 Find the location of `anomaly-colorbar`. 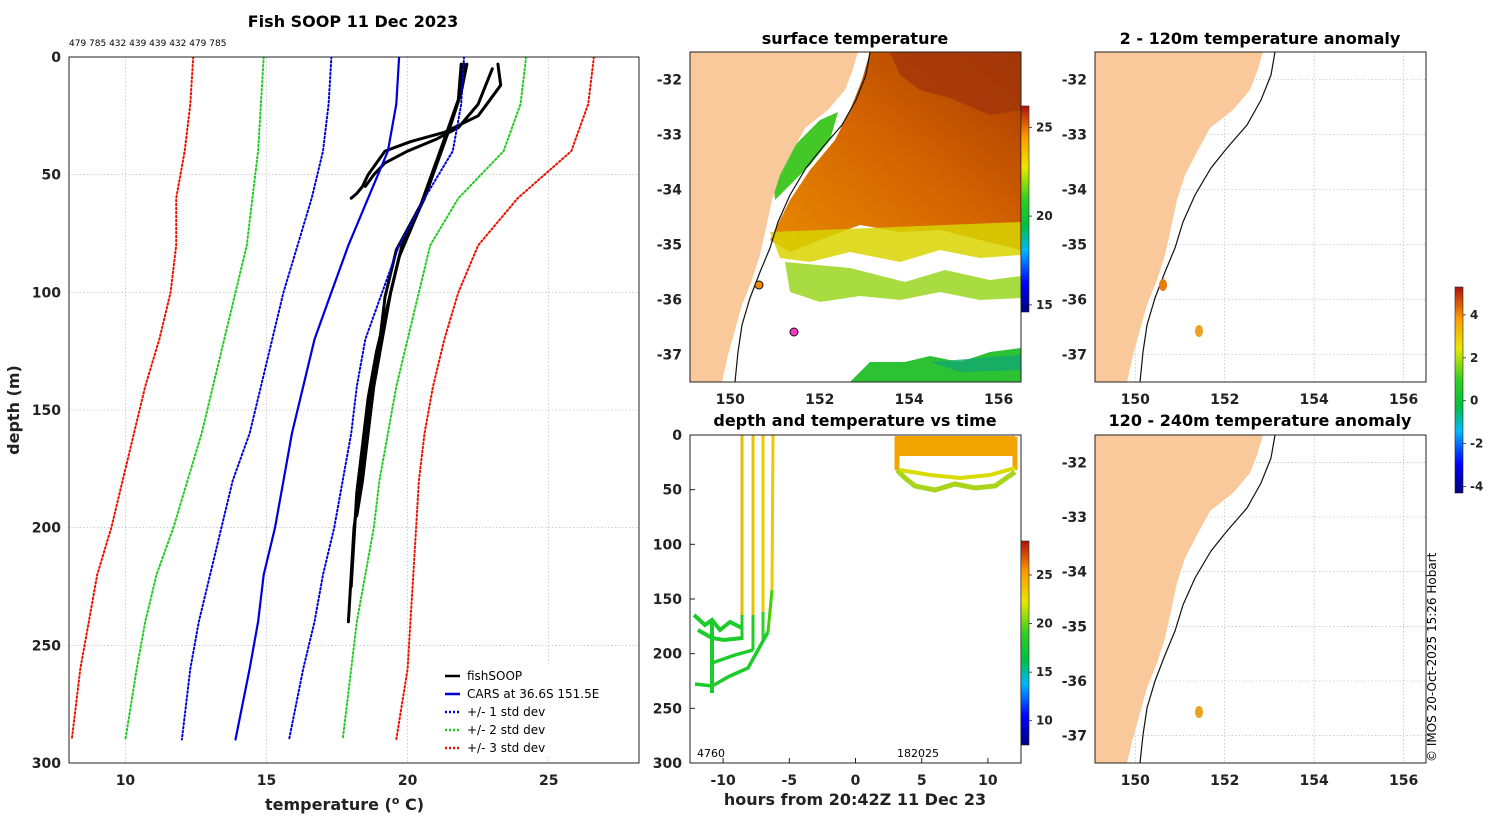

anomaly-colorbar is located at coordinates (1459, 390).